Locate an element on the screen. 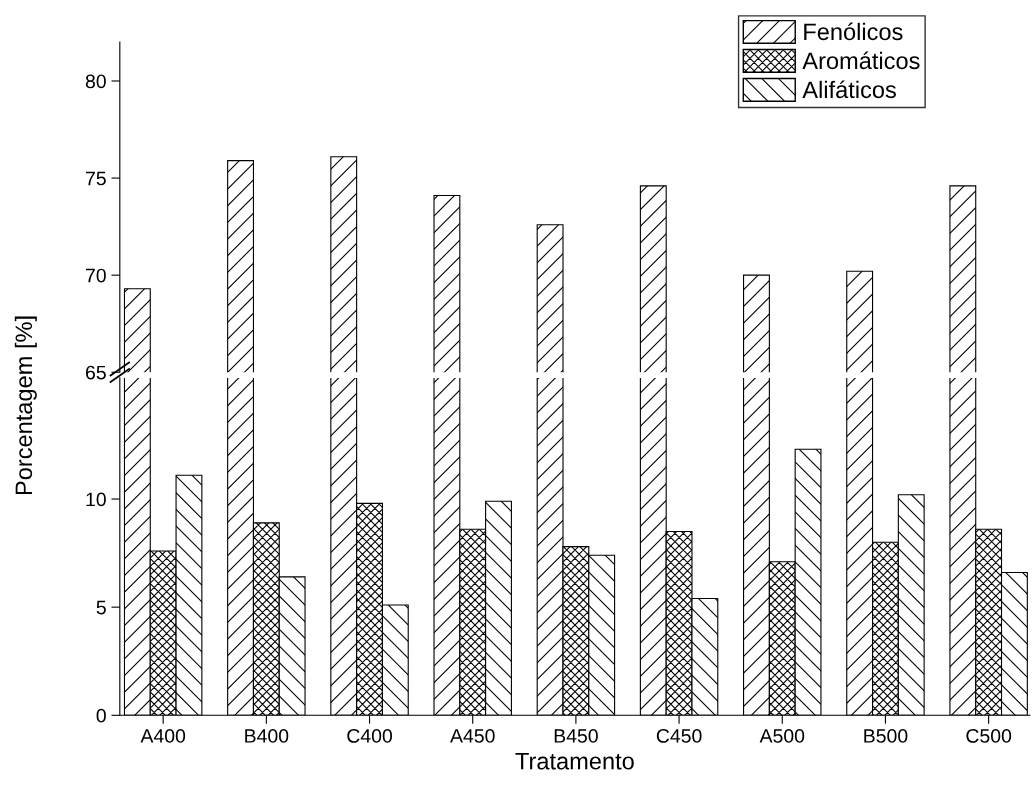 The image size is (1033, 811). x-tick-label: C500 is located at coordinates (989, 736).